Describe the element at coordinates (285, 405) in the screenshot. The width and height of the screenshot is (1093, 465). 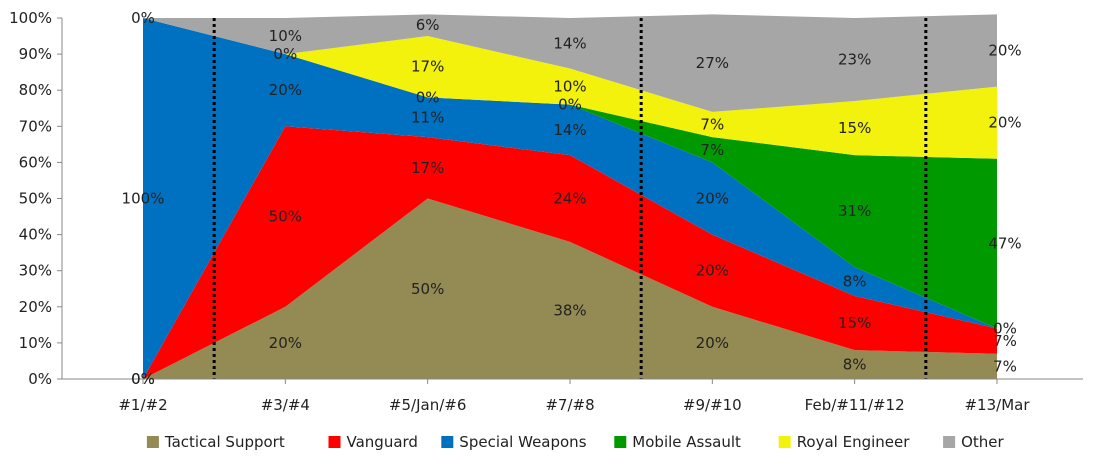
I see `x-tick-label: #3/#4` at that location.